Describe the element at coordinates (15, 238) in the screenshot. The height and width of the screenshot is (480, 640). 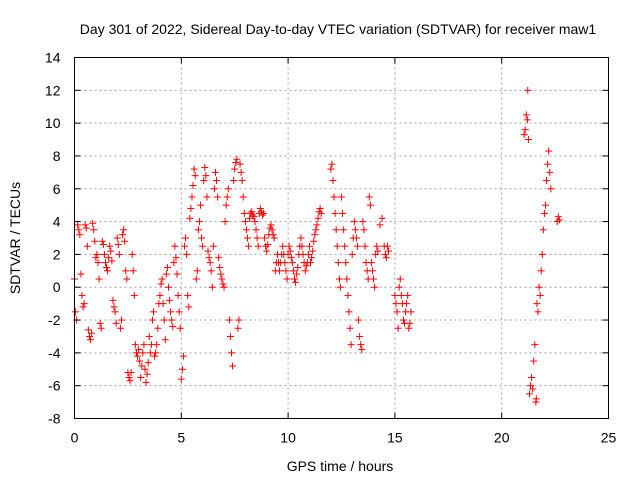
I see `y-axis-label: SDTVAR / TECUs` at that location.